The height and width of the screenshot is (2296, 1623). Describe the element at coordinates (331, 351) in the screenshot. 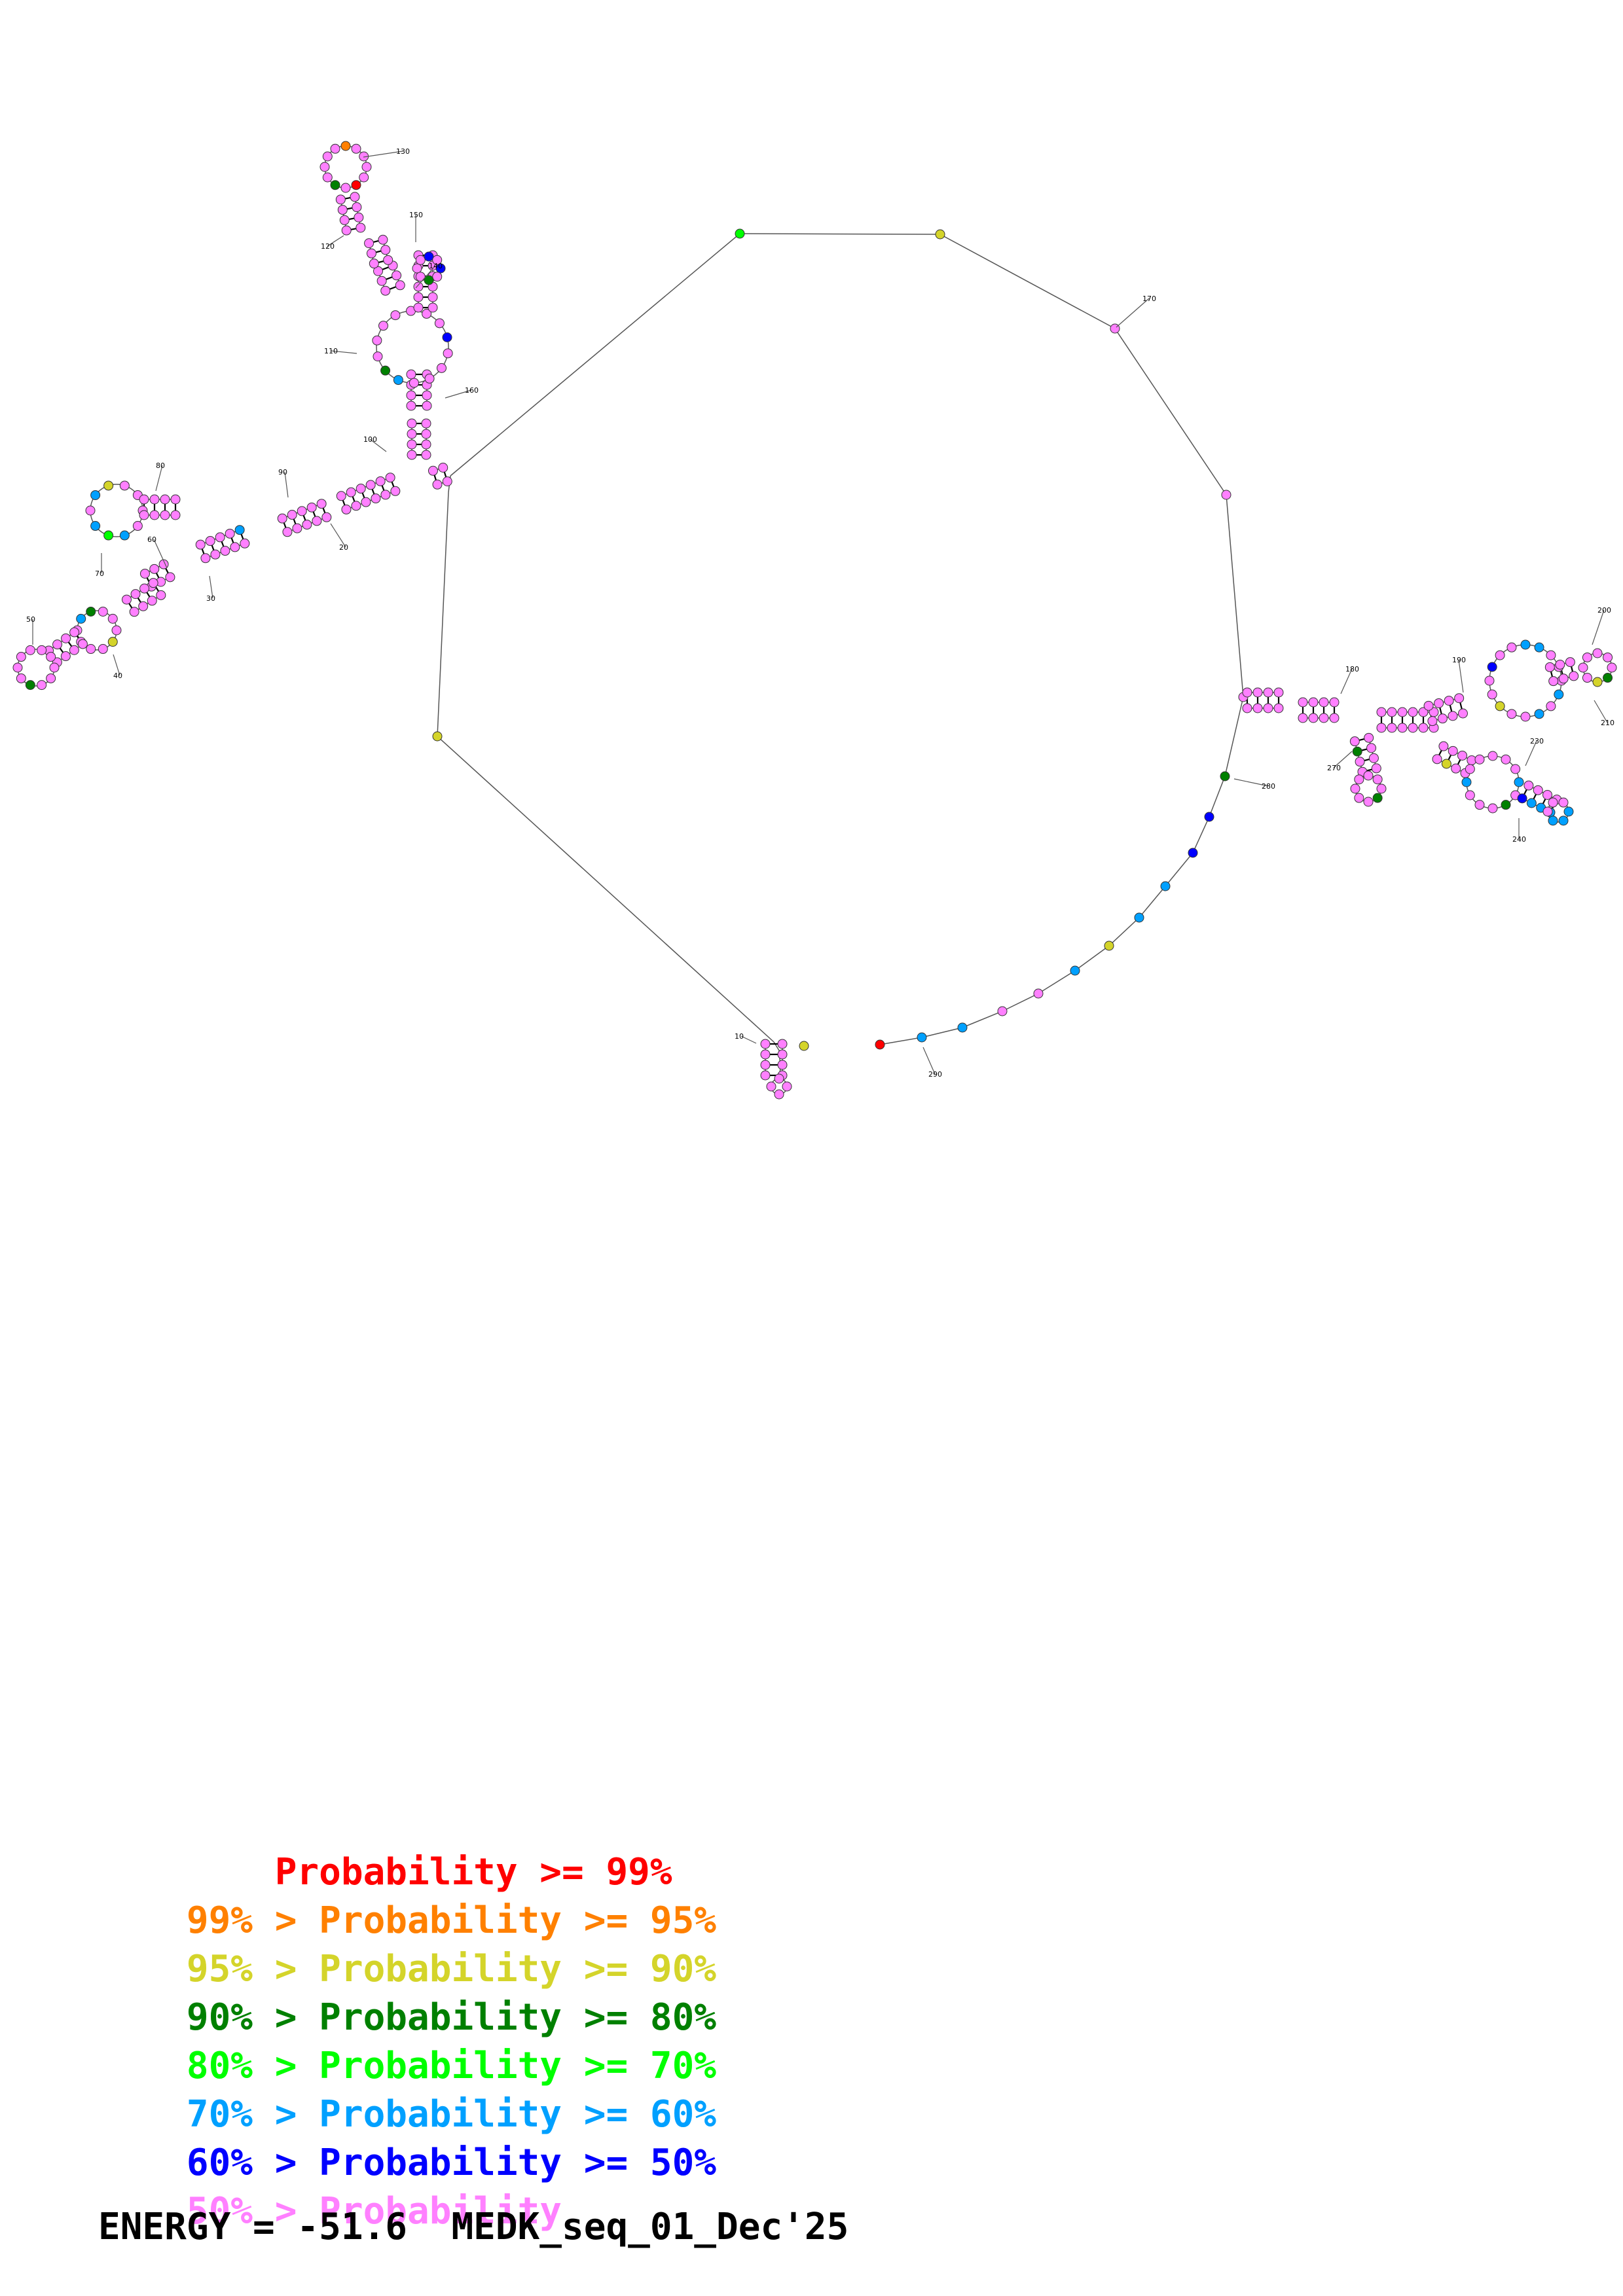

I see `position-label: 110` at that location.